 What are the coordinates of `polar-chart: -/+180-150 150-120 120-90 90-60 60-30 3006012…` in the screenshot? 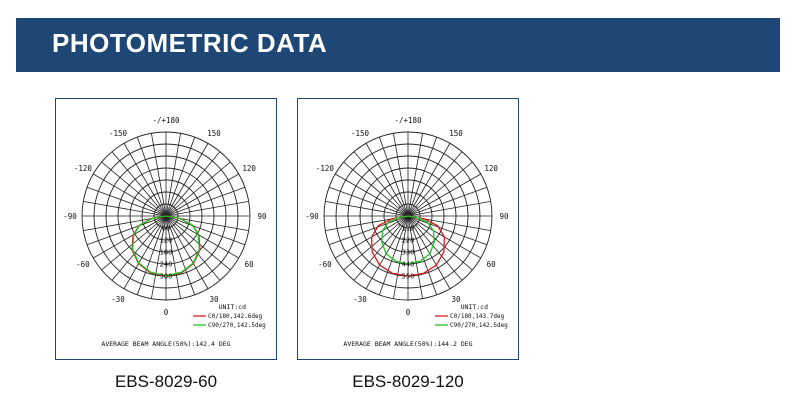 It's located at (165, 232).